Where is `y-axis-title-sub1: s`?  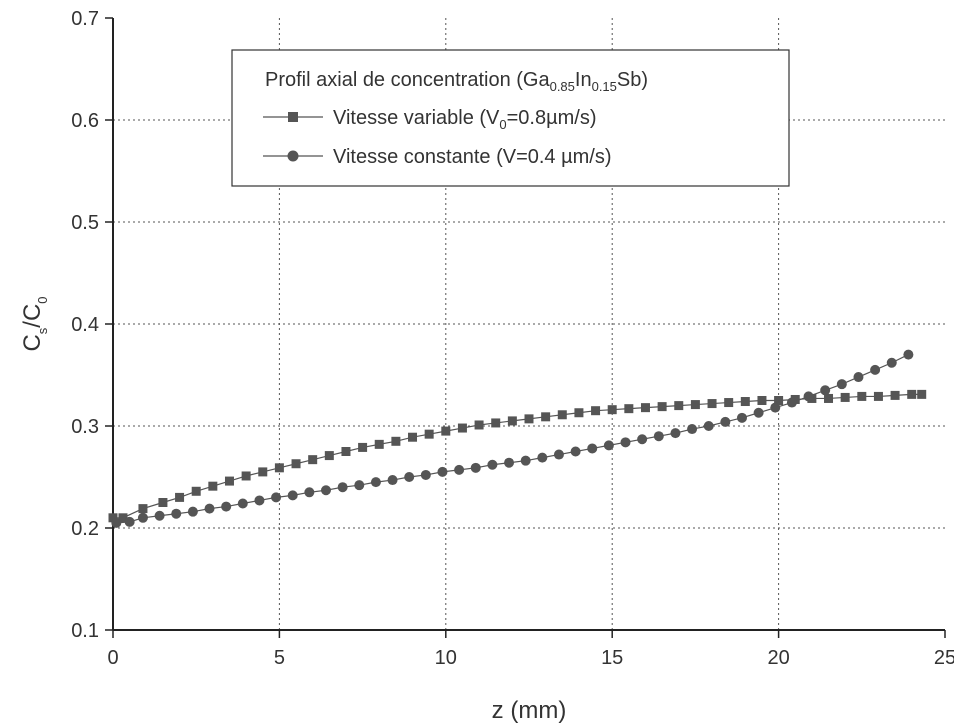 y-axis-title-sub1: s is located at coordinates (42, 330).